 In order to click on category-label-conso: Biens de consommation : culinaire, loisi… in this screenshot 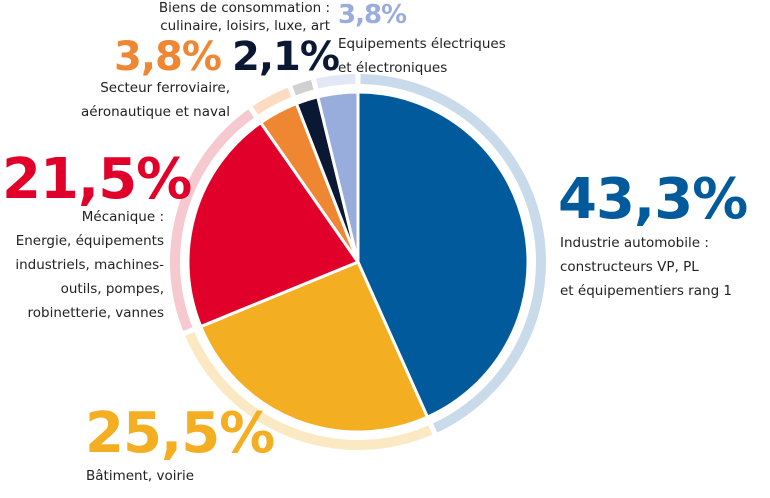, I will do `click(244, 17)`.